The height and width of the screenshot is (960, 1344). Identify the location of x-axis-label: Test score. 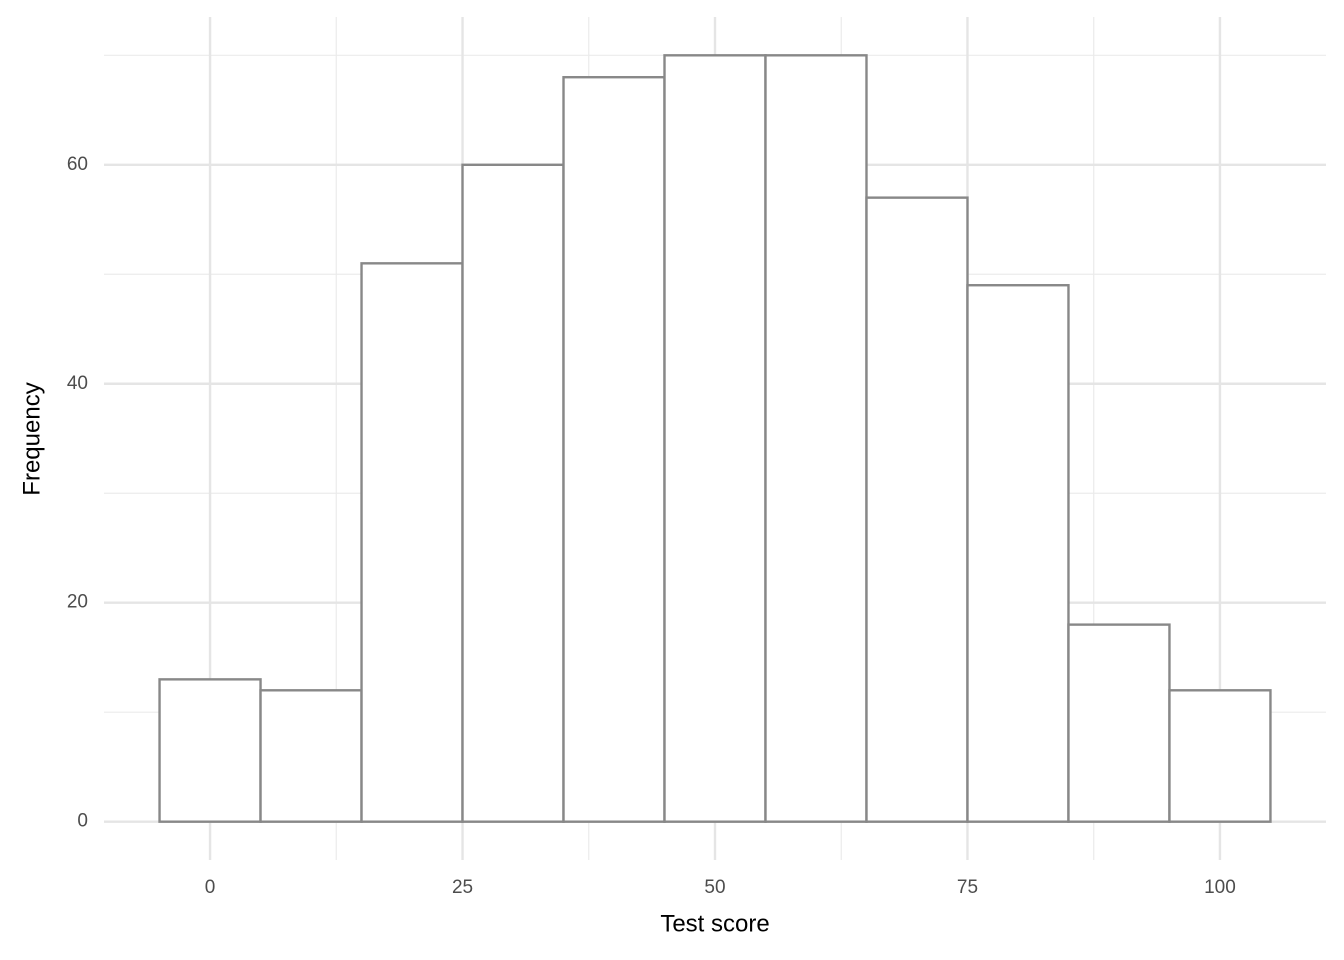
(714, 923).